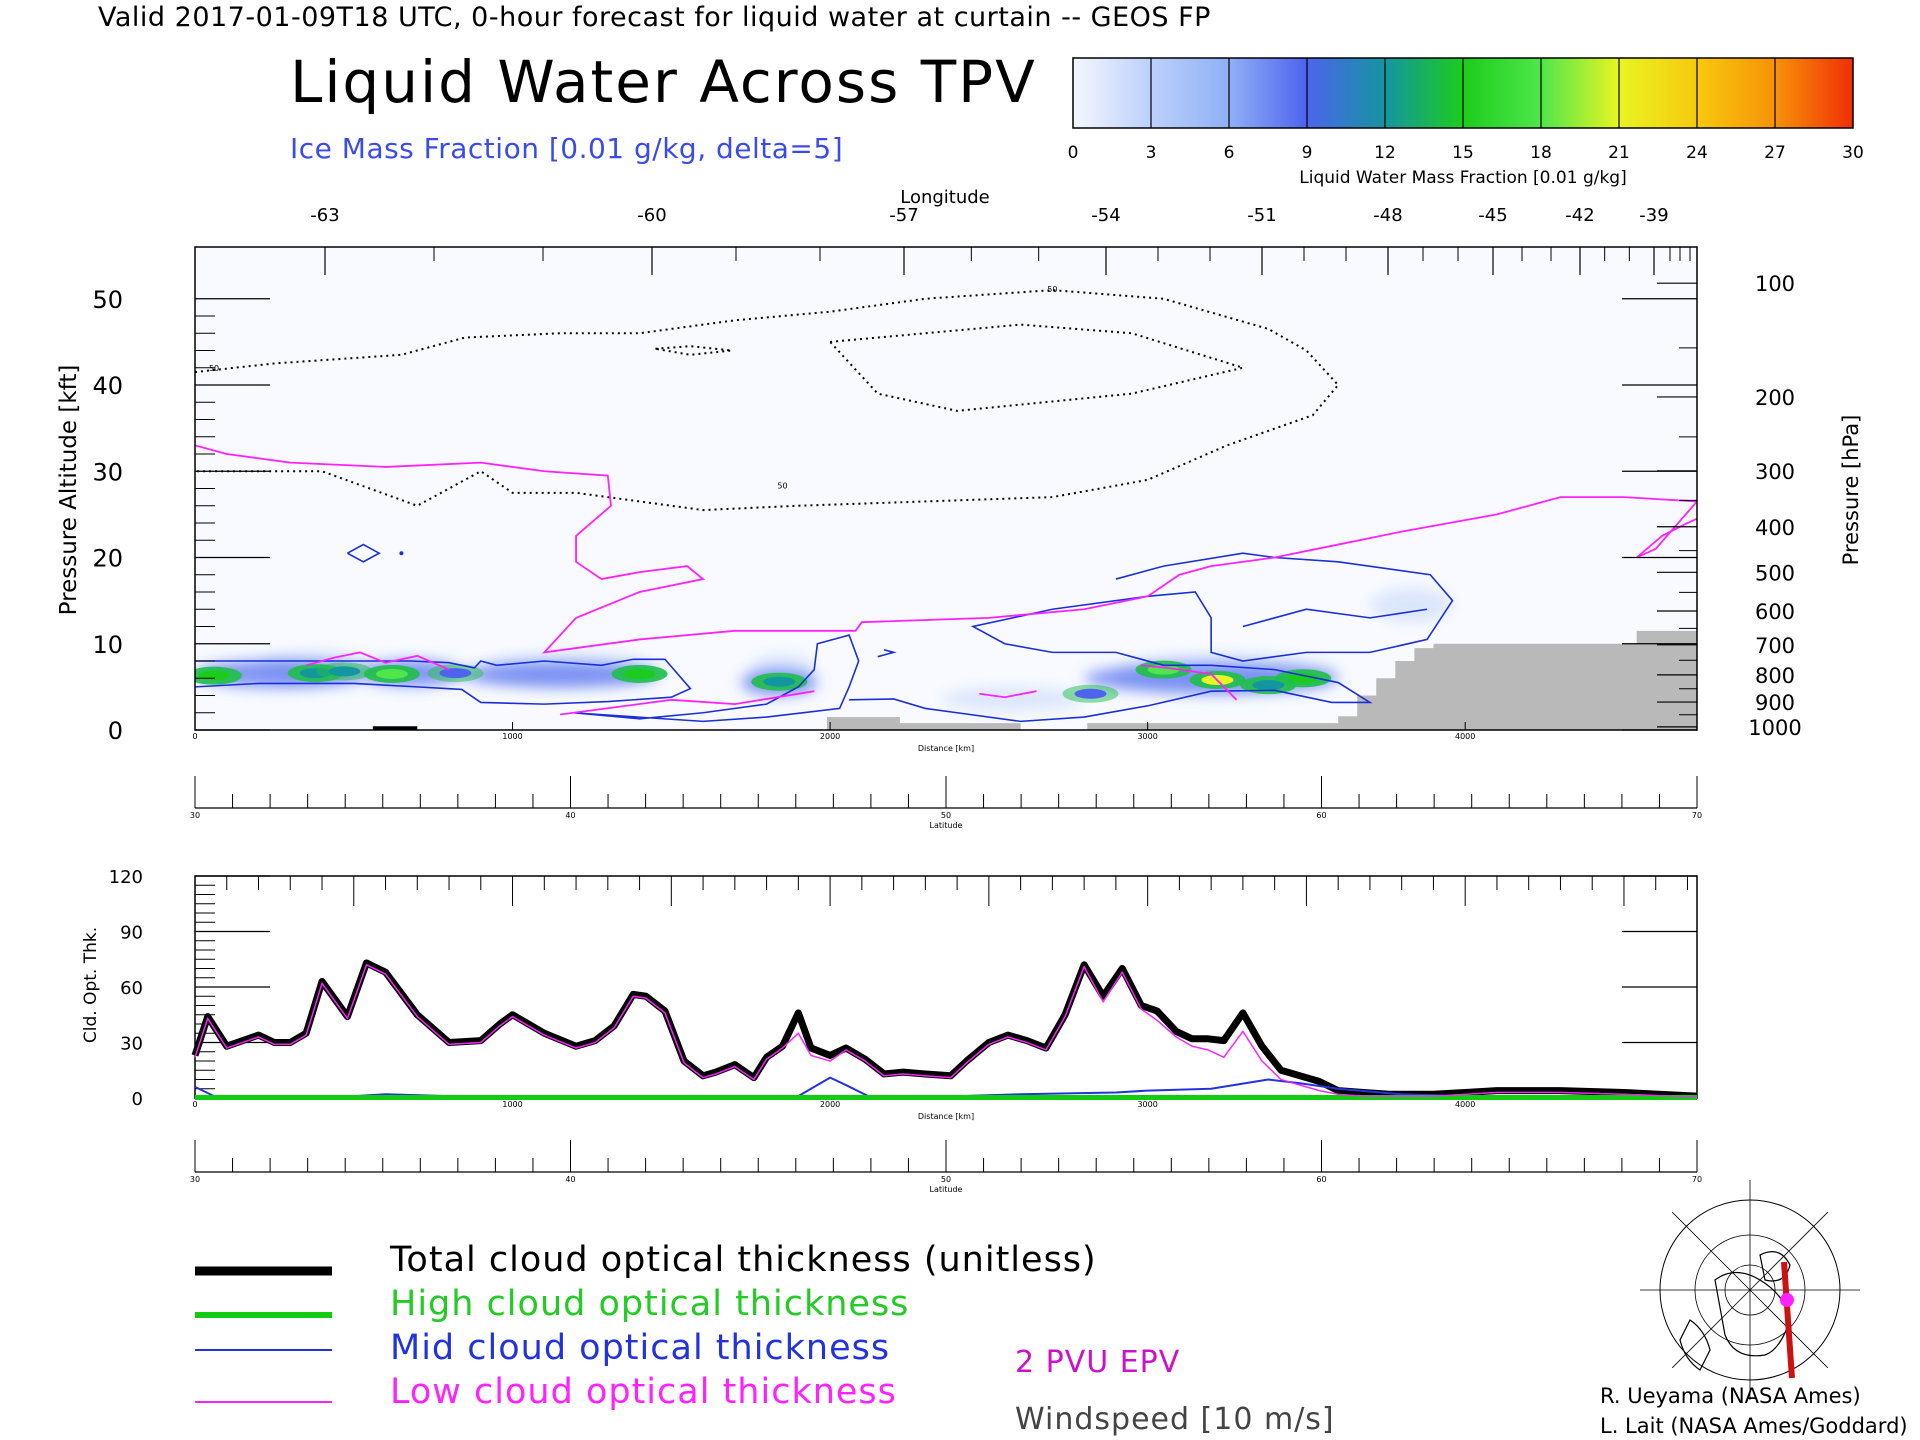 The width and height of the screenshot is (1920, 1440). I want to click on low-optical-thickness-overlay, so click(946, 1030).